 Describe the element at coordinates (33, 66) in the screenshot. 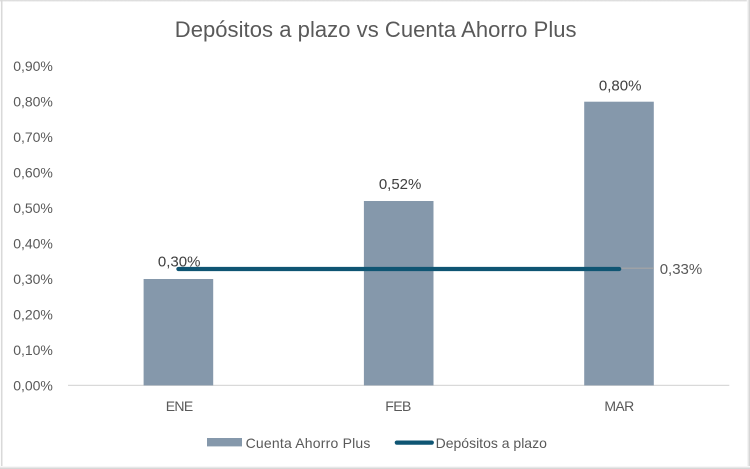

I see `svg-text: 0,90%` at that location.